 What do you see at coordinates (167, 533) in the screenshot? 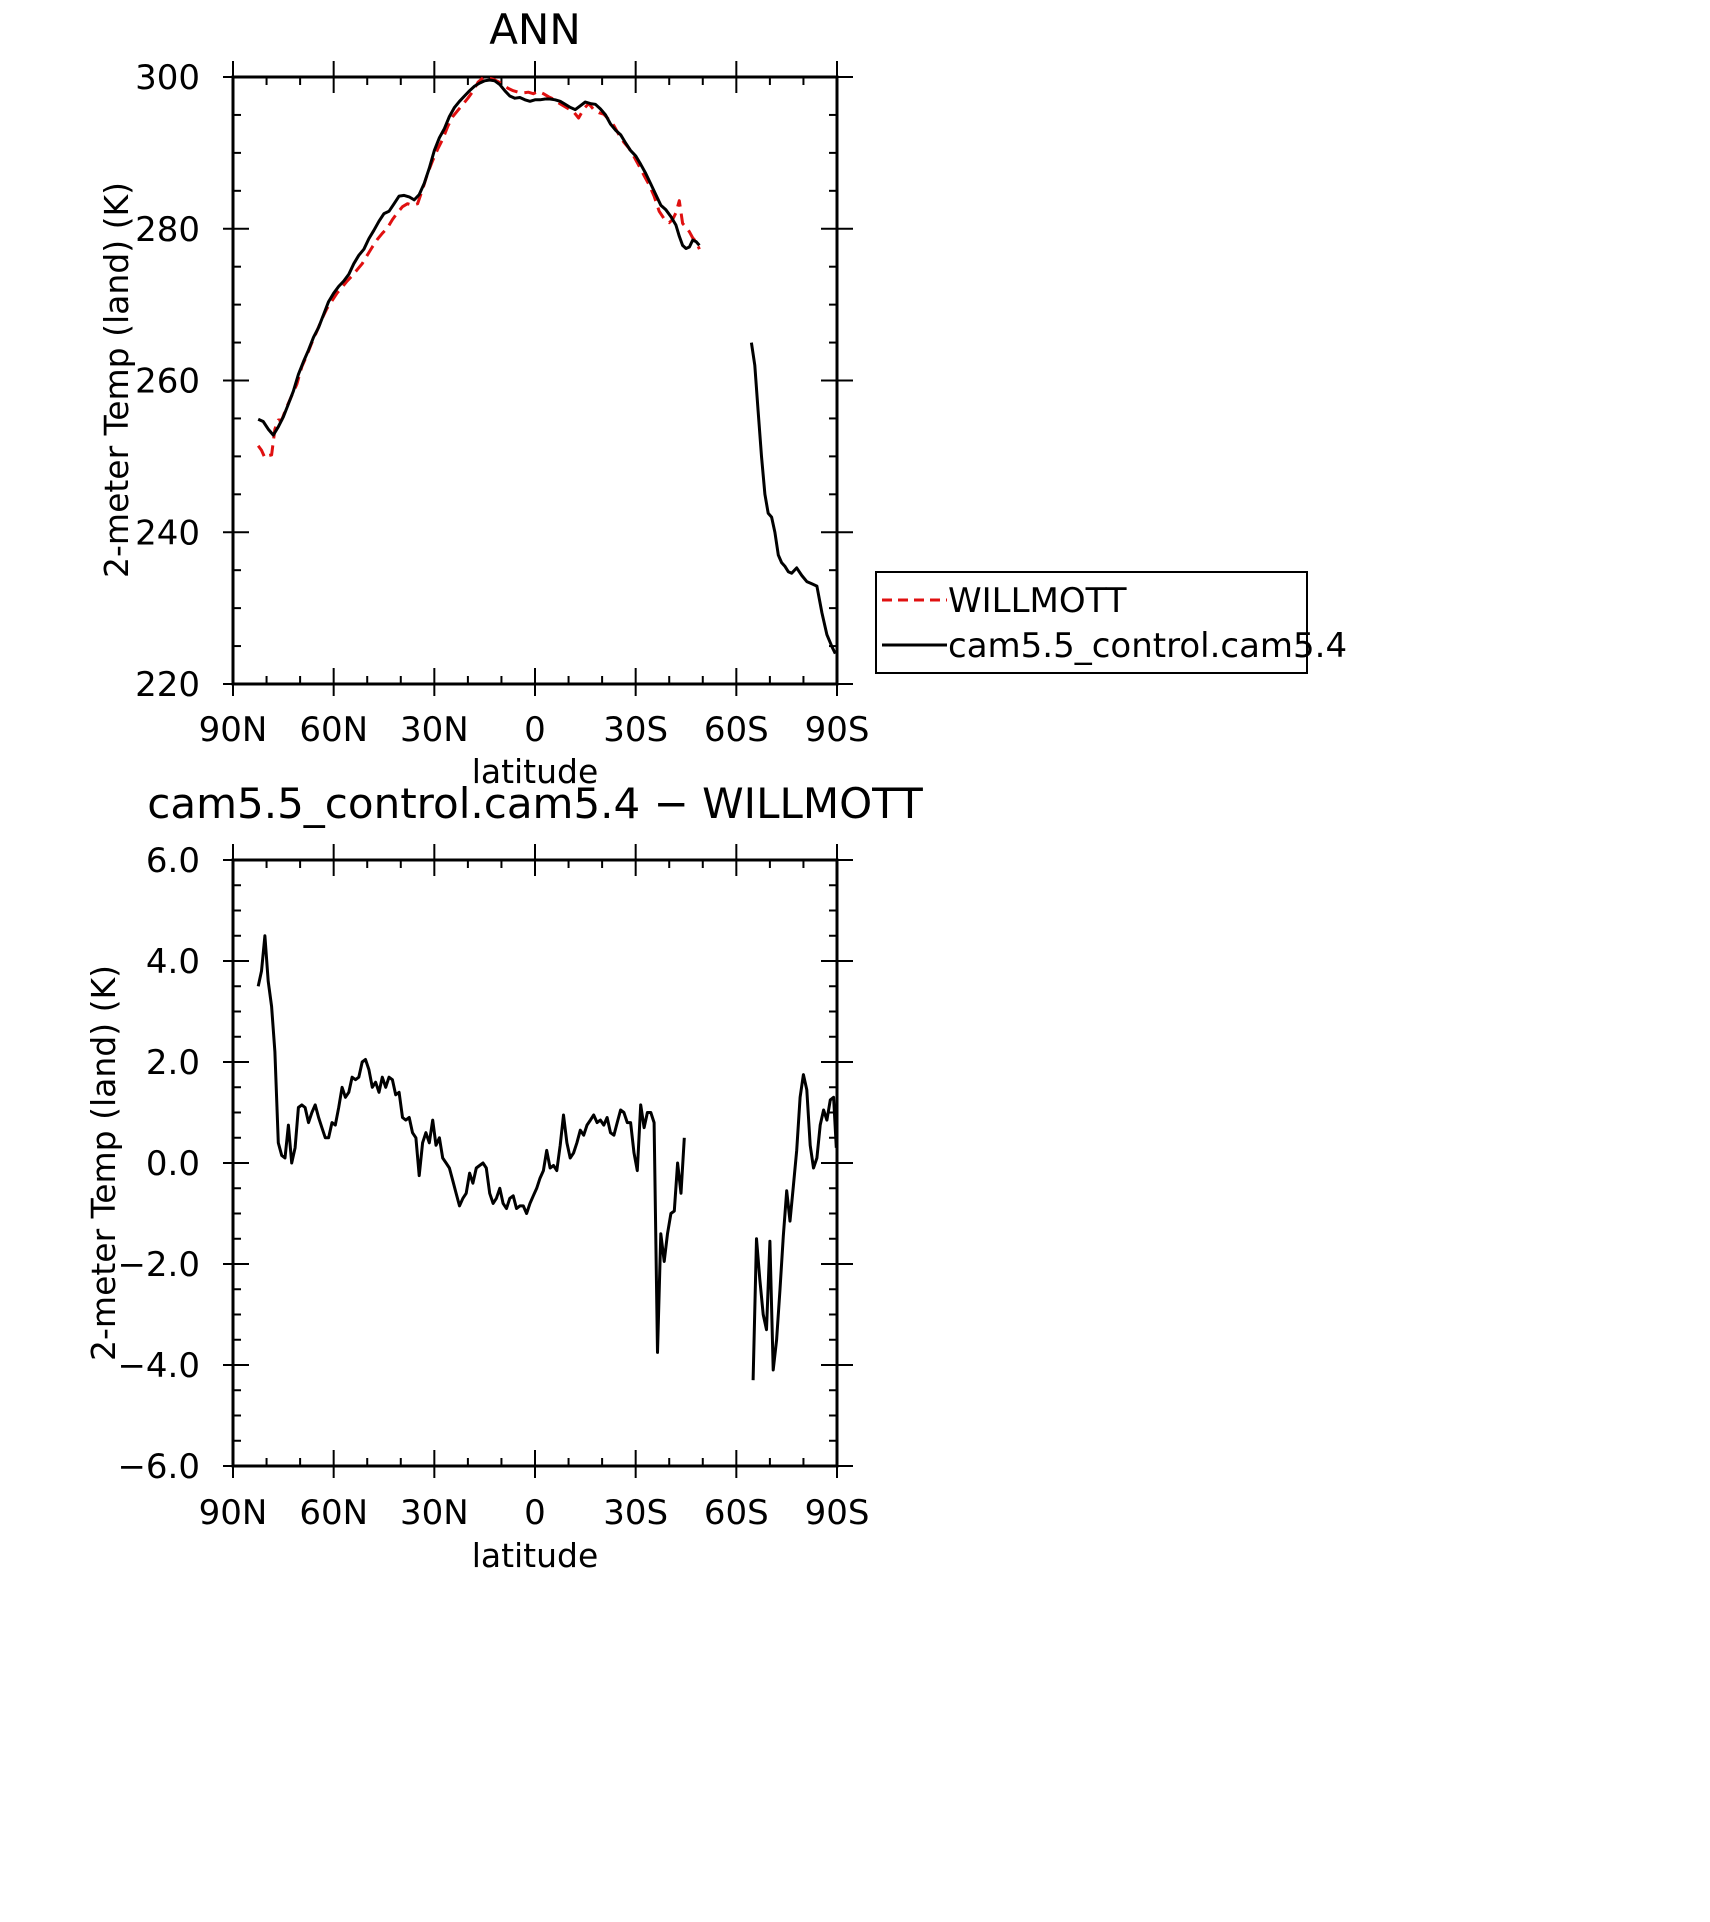
I see `y-tick-label: 240` at bounding box center [167, 533].